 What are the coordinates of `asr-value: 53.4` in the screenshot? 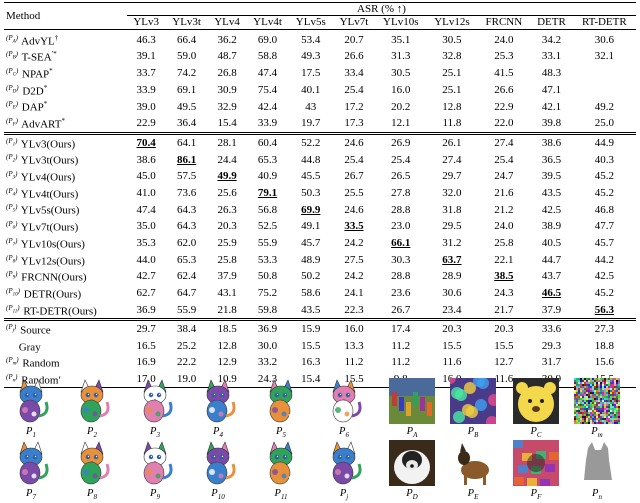 It's located at (311, 39).